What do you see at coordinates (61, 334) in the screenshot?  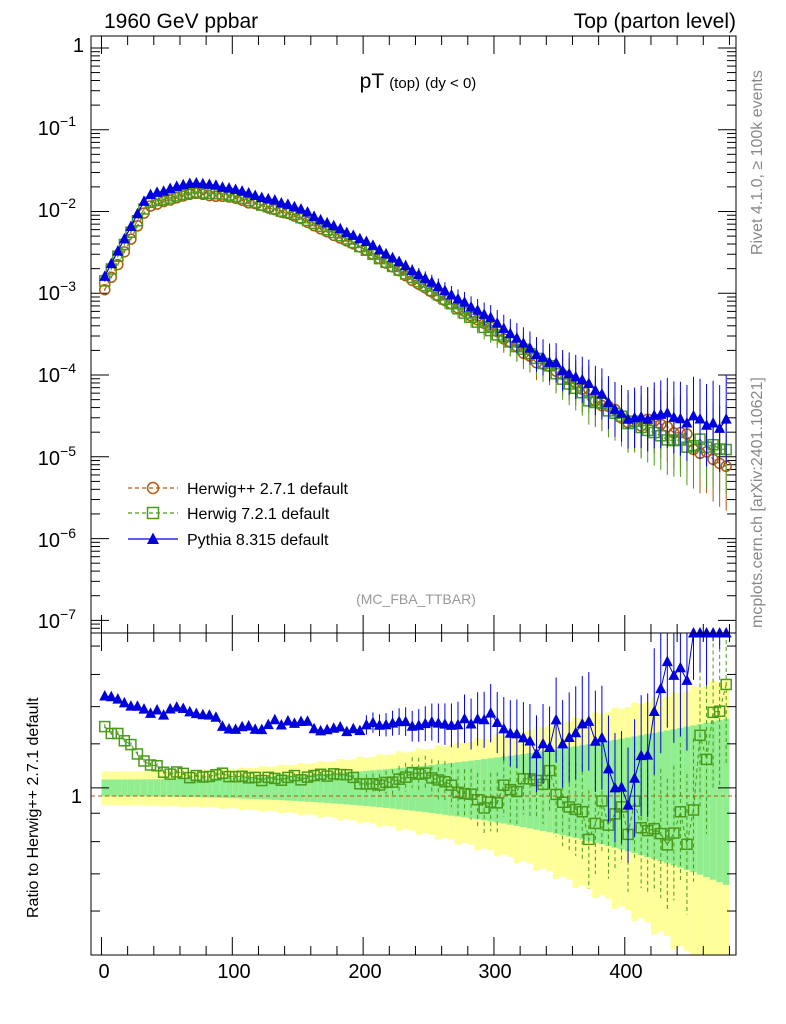 I see `main-y-tick-labels: 1 10⁻¹ 10⁻² 10⁻³ 10⁻⁴ 10⁻⁵ 10⁻⁶ 10⁻⁷` at bounding box center [61, 334].